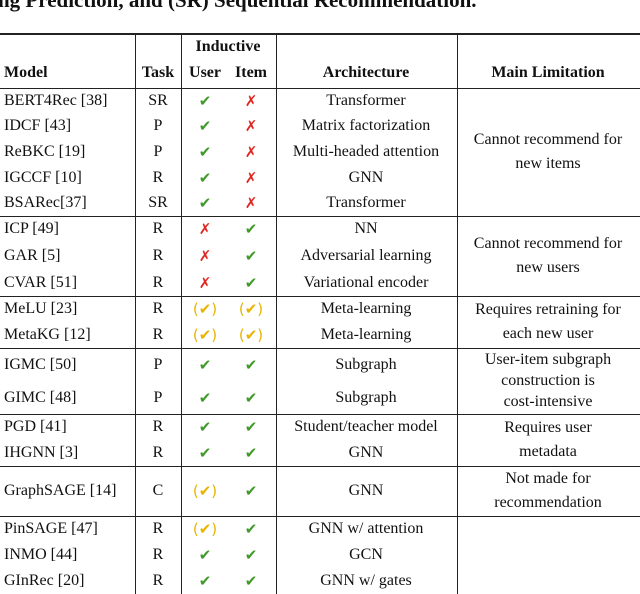 The width and height of the screenshot is (640, 594). What do you see at coordinates (366, 72) in the screenshot?
I see `header-cell: Architecture` at bounding box center [366, 72].